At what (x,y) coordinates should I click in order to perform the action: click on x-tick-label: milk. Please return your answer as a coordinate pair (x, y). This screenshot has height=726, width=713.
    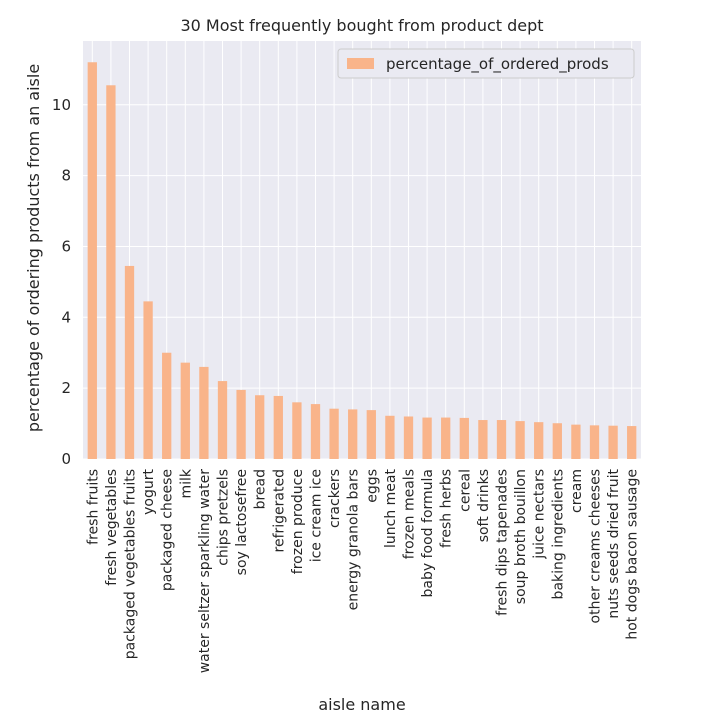
    Looking at the image, I should click on (186, 483).